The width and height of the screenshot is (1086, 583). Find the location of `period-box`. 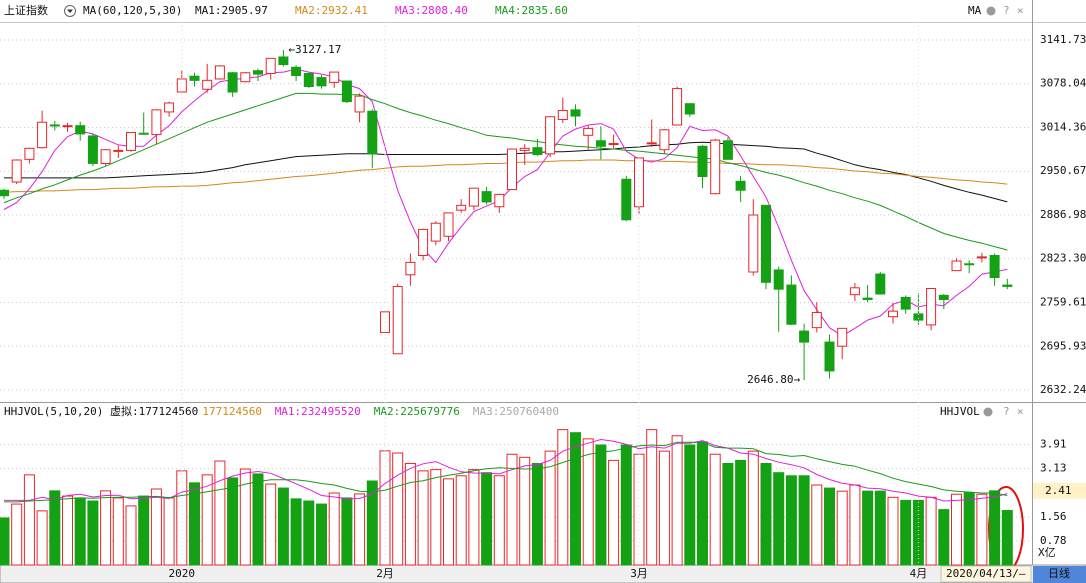

period-box is located at coordinates (1059, 574).